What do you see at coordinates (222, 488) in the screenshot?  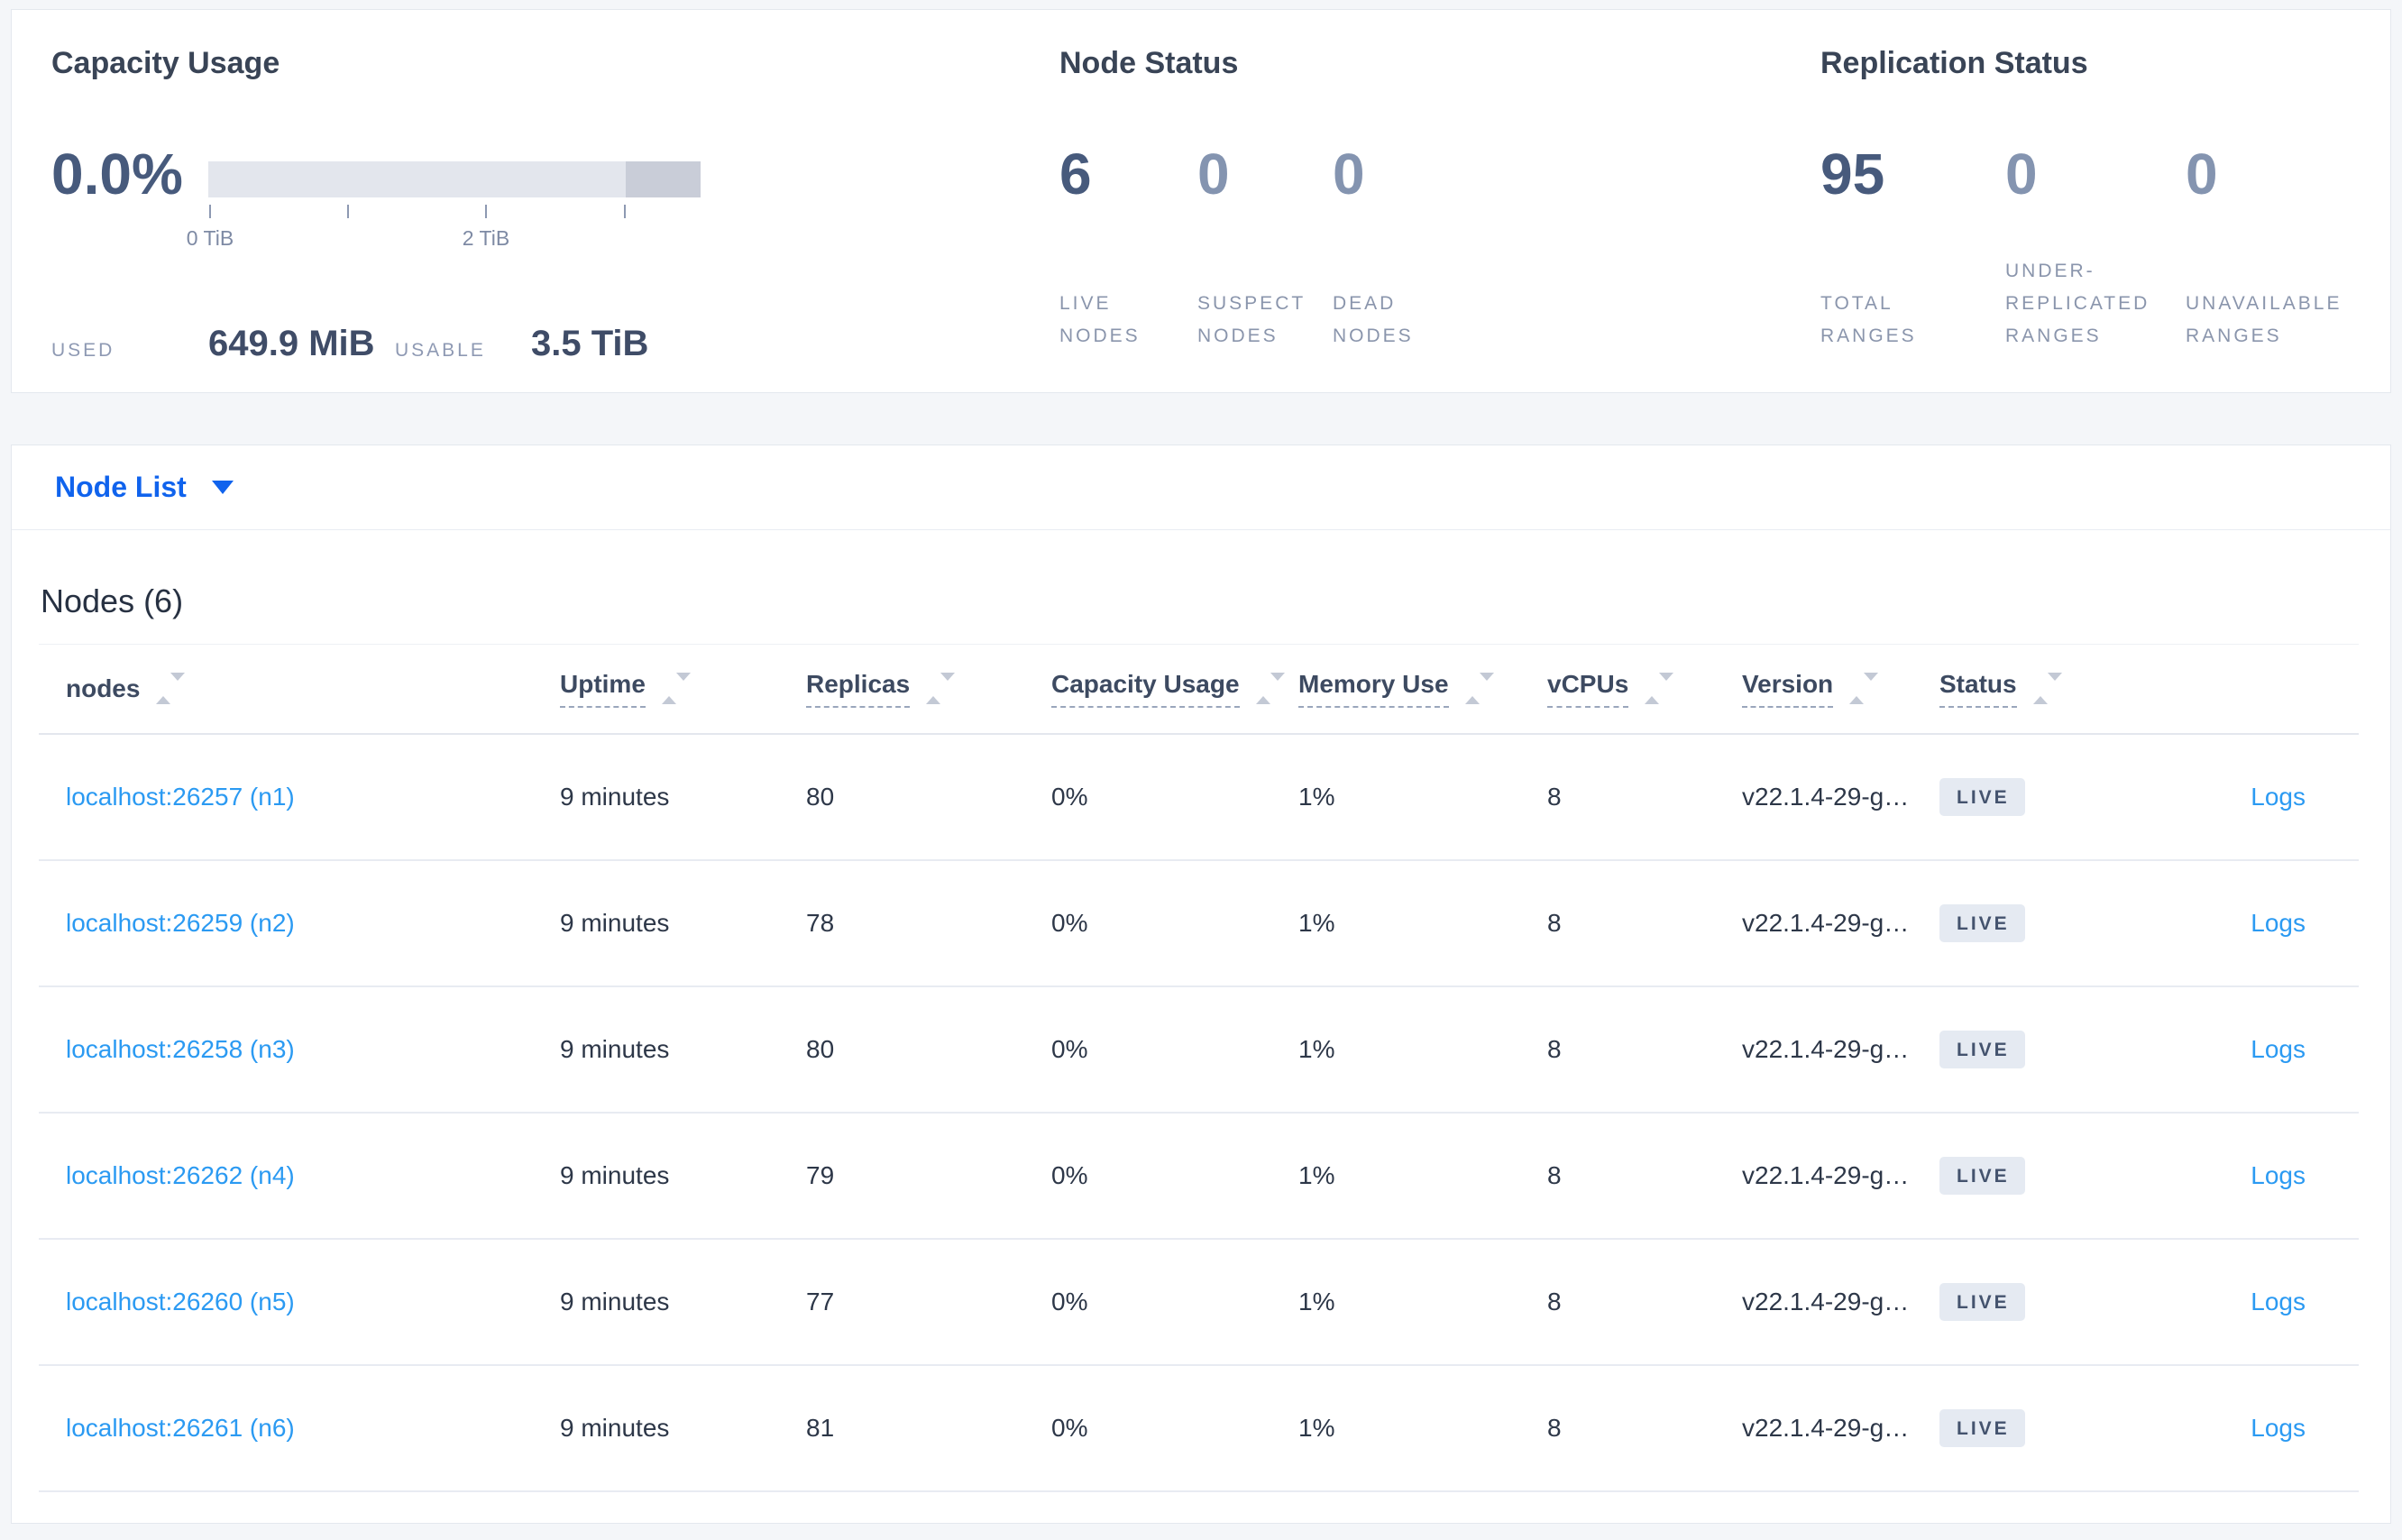 I see `chevron-down-icon` at bounding box center [222, 488].